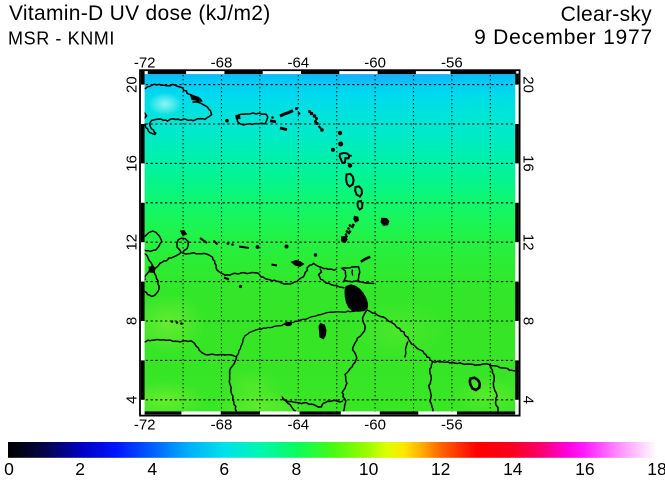 The height and width of the screenshot is (480, 665). I want to click on svg-text: 10, so click(369, 469).